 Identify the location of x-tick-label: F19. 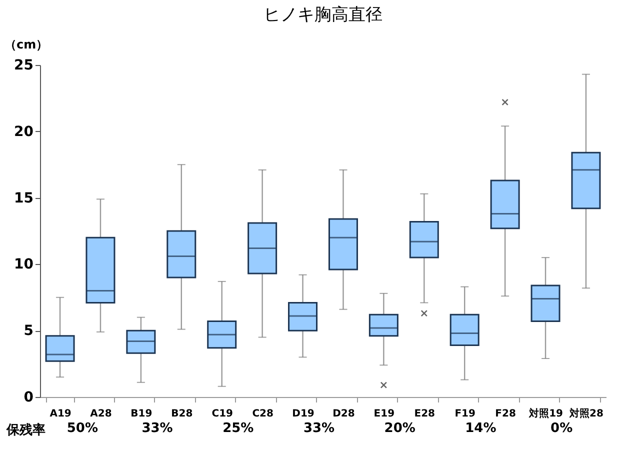
(465, 414).